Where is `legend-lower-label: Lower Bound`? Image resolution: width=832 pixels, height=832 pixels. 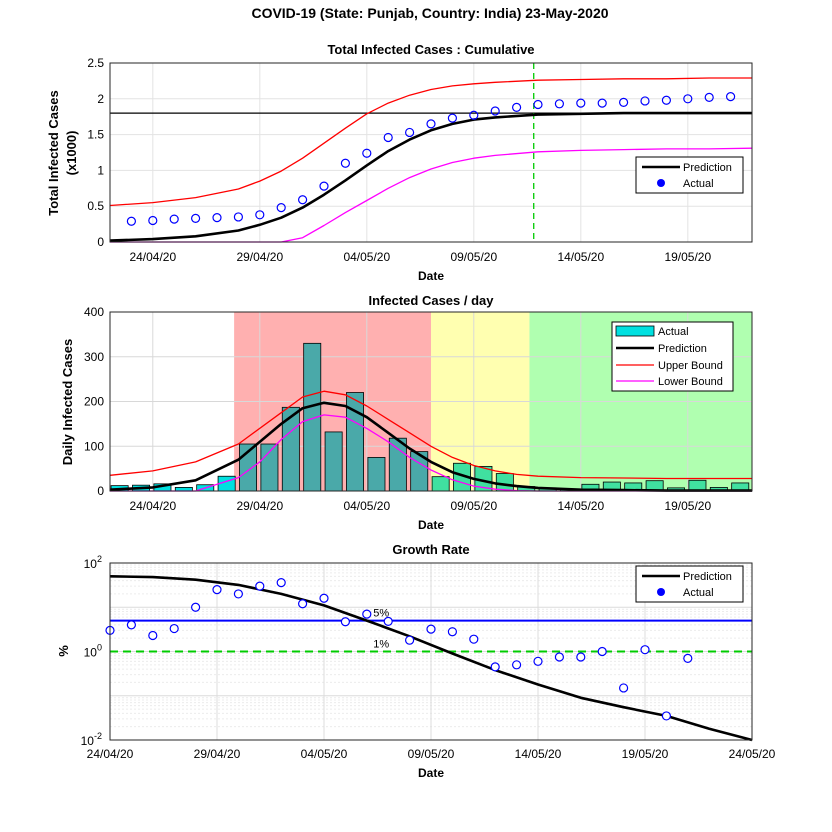 legend-lower-label: Lower Bound is located at coordinates (690, 382).